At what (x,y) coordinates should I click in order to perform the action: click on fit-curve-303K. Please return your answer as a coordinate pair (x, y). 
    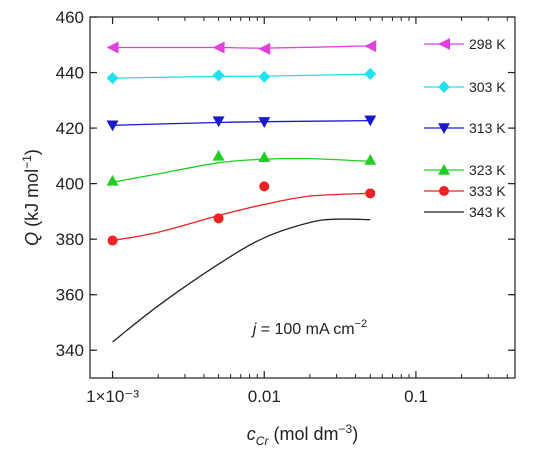
    Looking at the image, I should click on (241, 76).